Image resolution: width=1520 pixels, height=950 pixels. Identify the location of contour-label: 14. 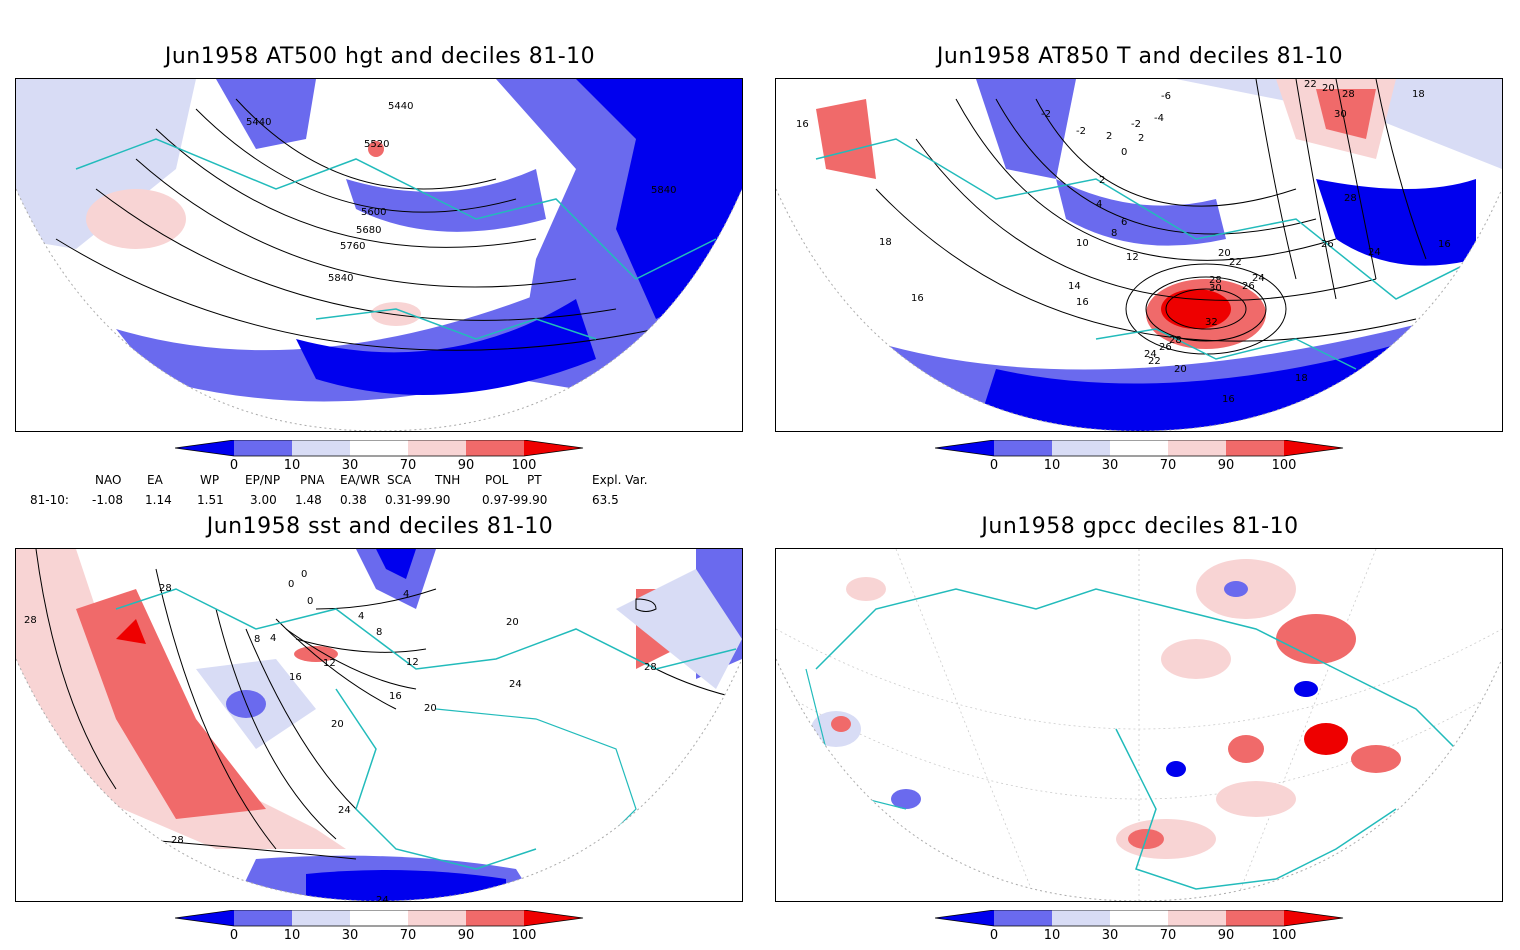
(1074, 286).